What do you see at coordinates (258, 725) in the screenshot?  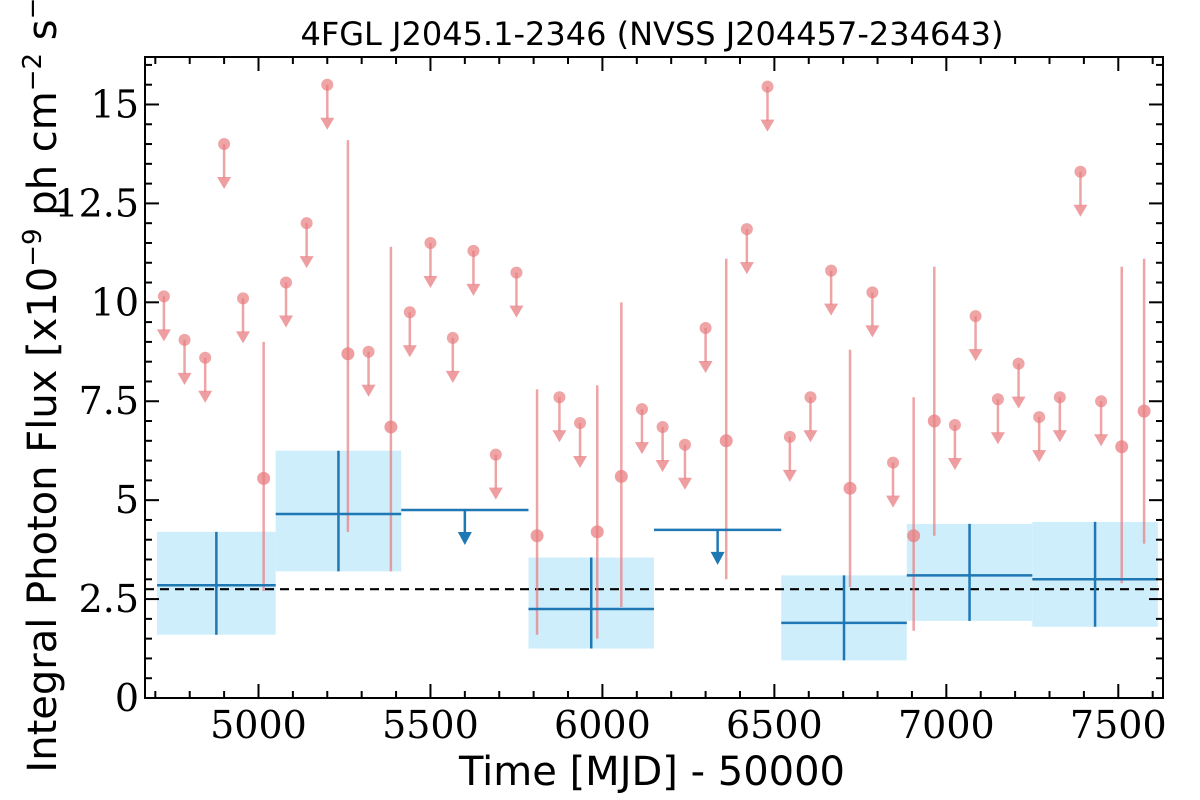 I see `x-tick-label: 5000` at bounding box center [258, 725].